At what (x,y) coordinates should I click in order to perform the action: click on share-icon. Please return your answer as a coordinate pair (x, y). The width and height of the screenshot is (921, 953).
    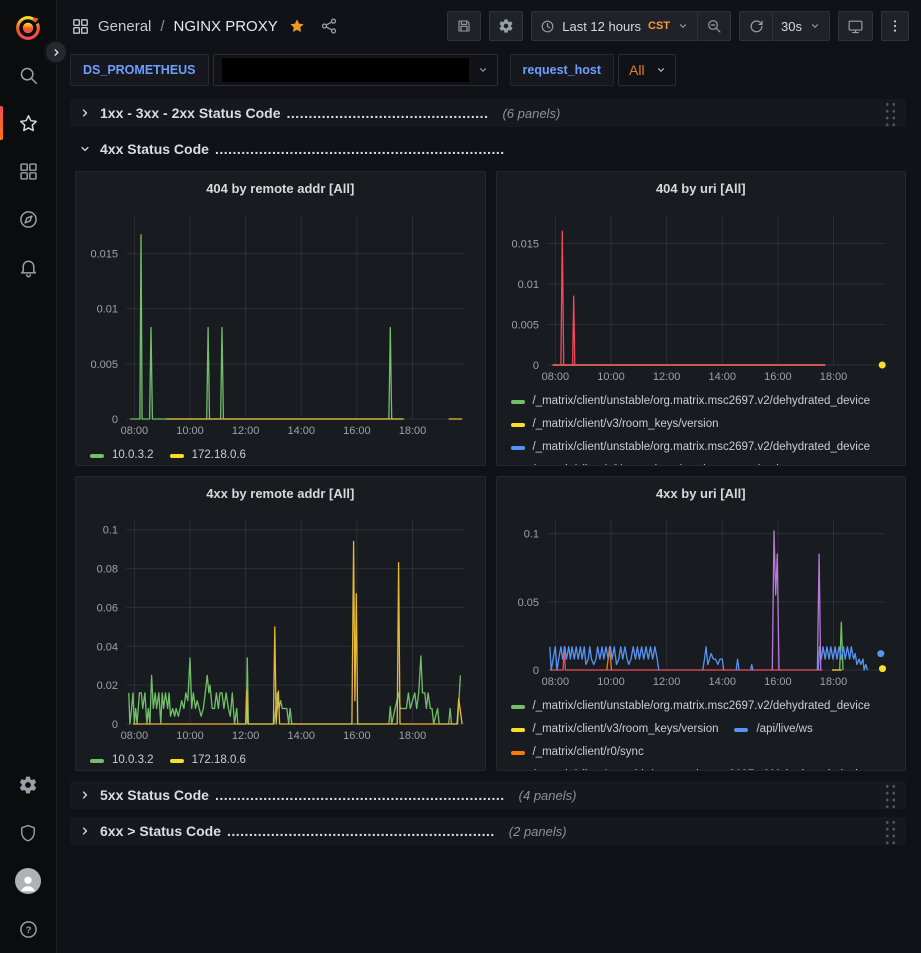
    Looking at the image, I should click on (329, 26).